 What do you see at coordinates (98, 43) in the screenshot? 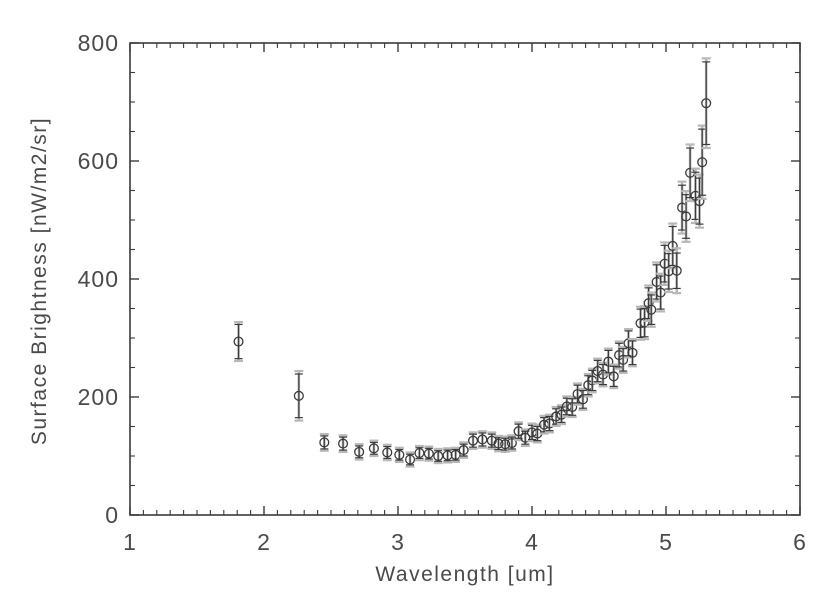
I see `y-tick-label: 800` at bounding box center [98, 43].